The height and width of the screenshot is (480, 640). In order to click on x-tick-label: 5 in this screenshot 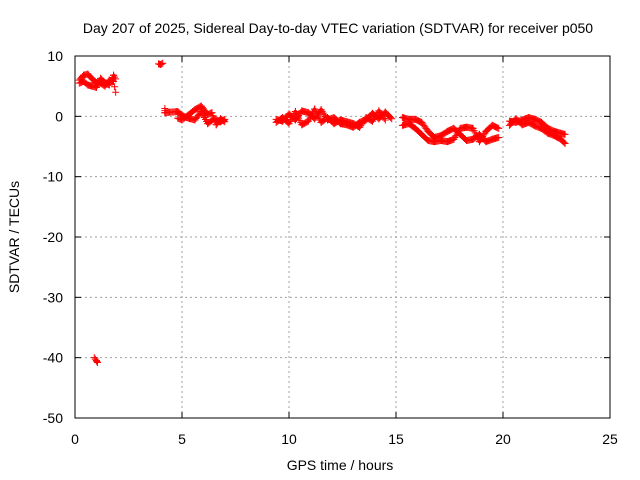, I will do `click(182, 439)`.